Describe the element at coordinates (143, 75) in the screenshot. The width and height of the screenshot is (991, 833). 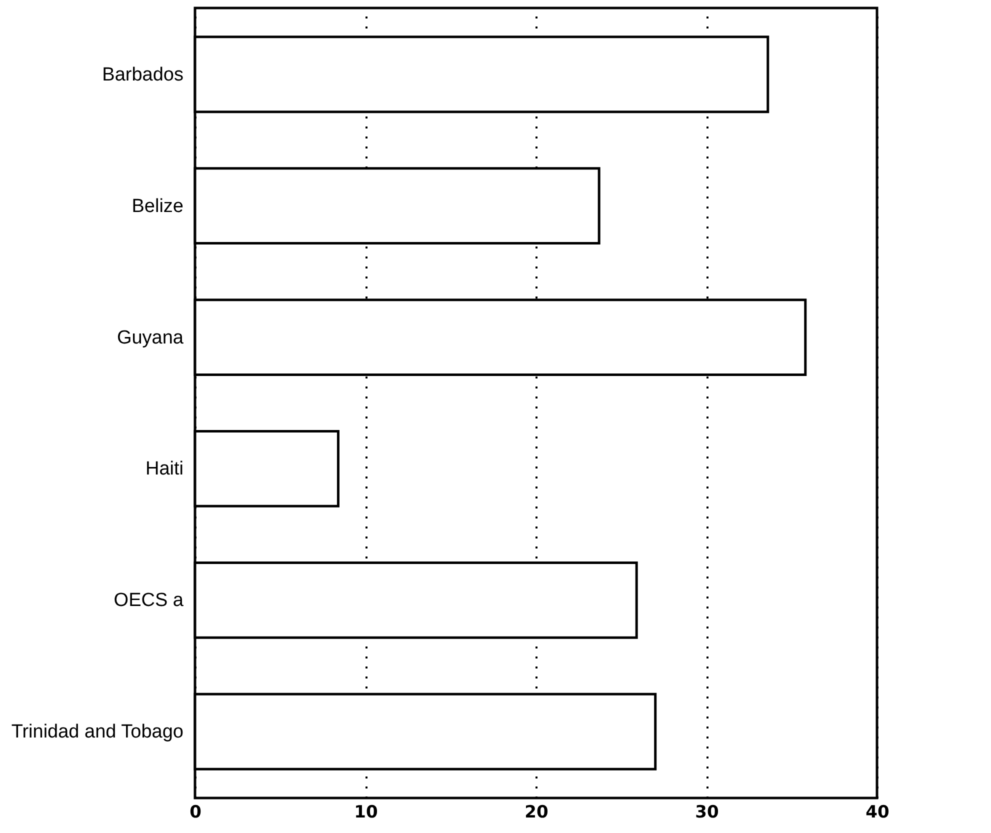
I see `y-tick-label: Barbados` at that location.